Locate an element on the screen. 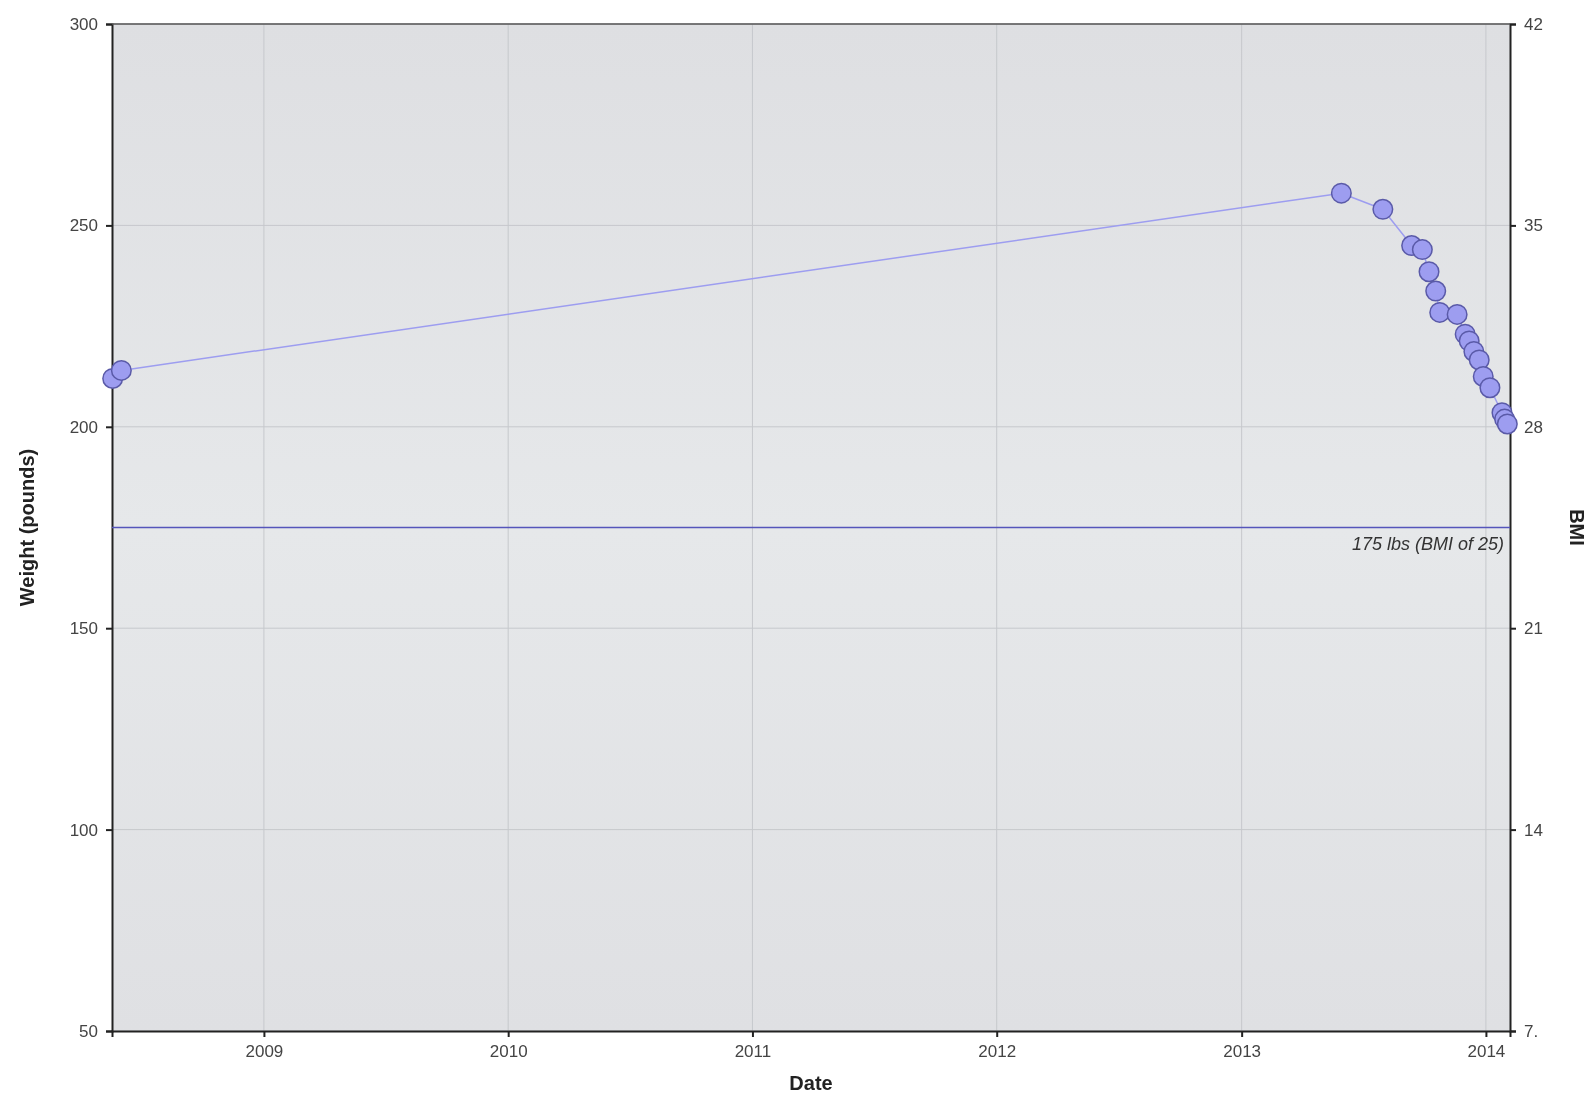  x-tick-label: 2014 is located at coordinates (1486, 1052).